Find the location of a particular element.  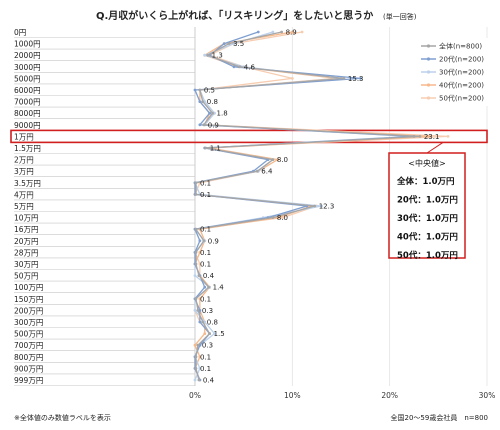

chart-title: Q.月収がいくら上がれば、「リスキリング」をしたいと思うか is located at coordinates (234, 15).